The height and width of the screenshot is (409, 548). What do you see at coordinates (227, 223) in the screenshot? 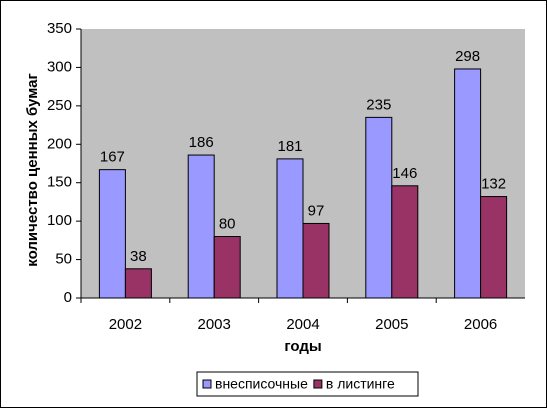
I see `data-label: 80` at bounding box center [227, 223].